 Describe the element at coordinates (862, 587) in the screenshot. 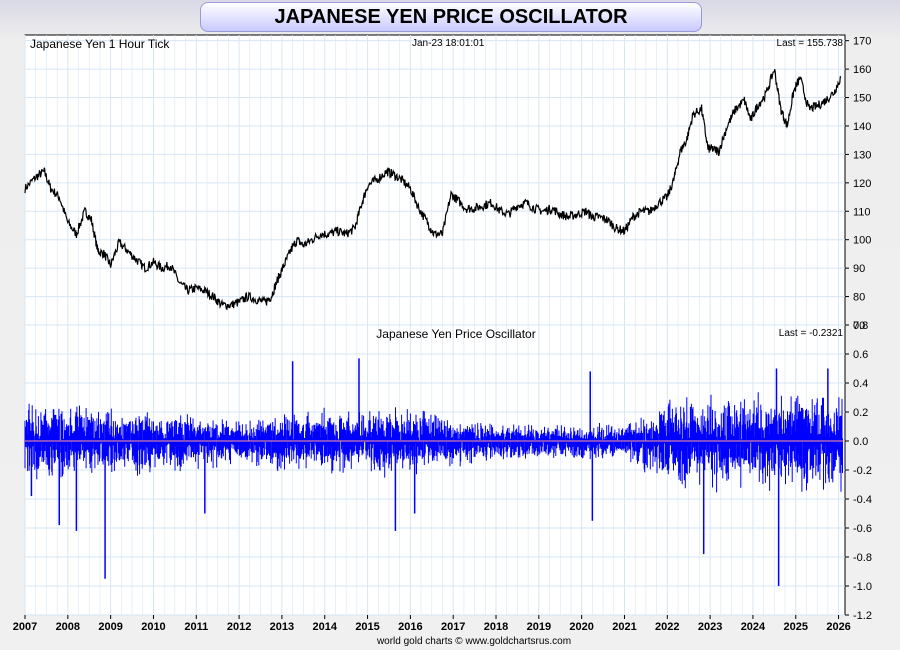

I see `y-tick-label: -1.0` at that location.